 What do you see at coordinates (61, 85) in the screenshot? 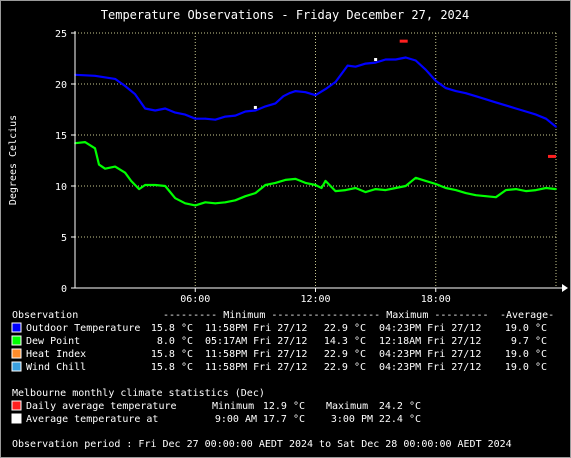
I see `y-tick-label: 20` at bounding box center [61, 85].